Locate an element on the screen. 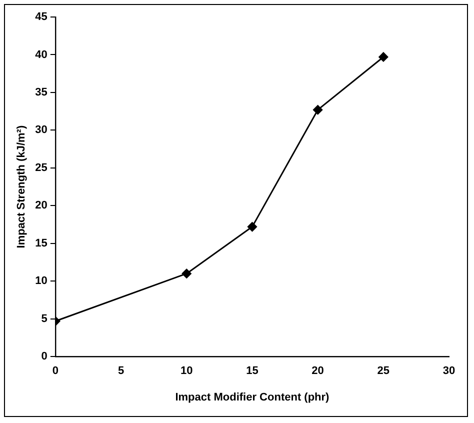 This screenshot has width=474, height=423. x-tick-label: 25 is located at coordinates (383, 371).